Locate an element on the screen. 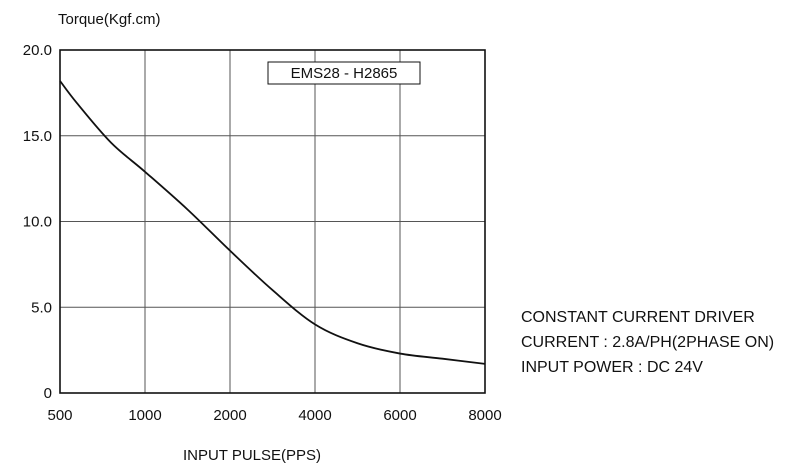 The width and height of the screenshot is (787, 472). note-current: CURRENT : 2.8A/PH(2PHASE ON) is located at coordinates (647, 342).